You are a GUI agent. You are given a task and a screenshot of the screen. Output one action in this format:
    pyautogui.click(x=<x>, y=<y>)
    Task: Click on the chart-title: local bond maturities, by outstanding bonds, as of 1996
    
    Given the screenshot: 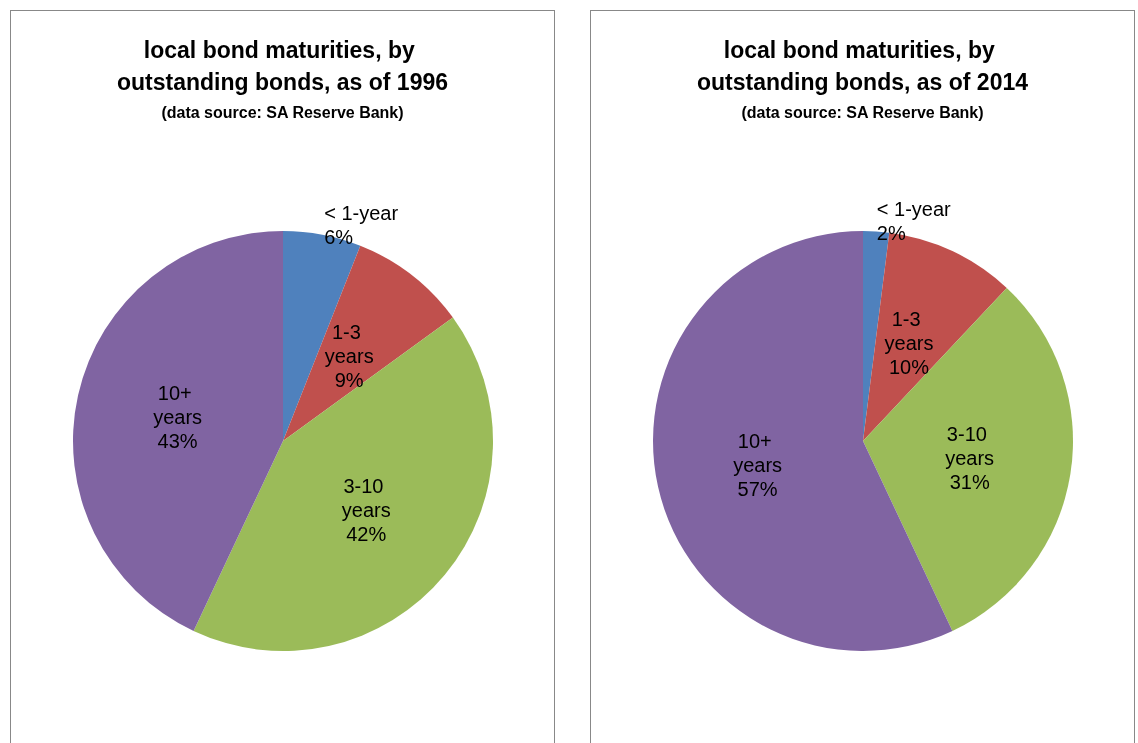 What is the action you would take?
    pyautogui.click(x=282, y=66)
    